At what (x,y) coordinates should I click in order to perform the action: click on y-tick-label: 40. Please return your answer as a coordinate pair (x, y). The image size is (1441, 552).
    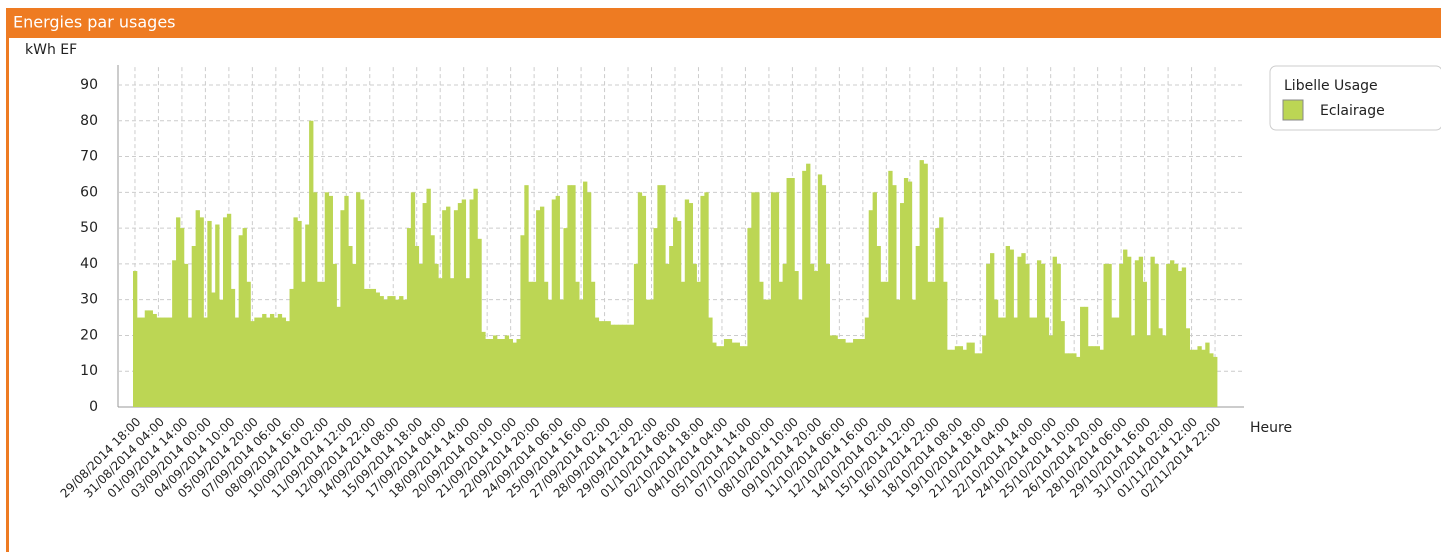
    Looking at the image, I should click on (89, 264).